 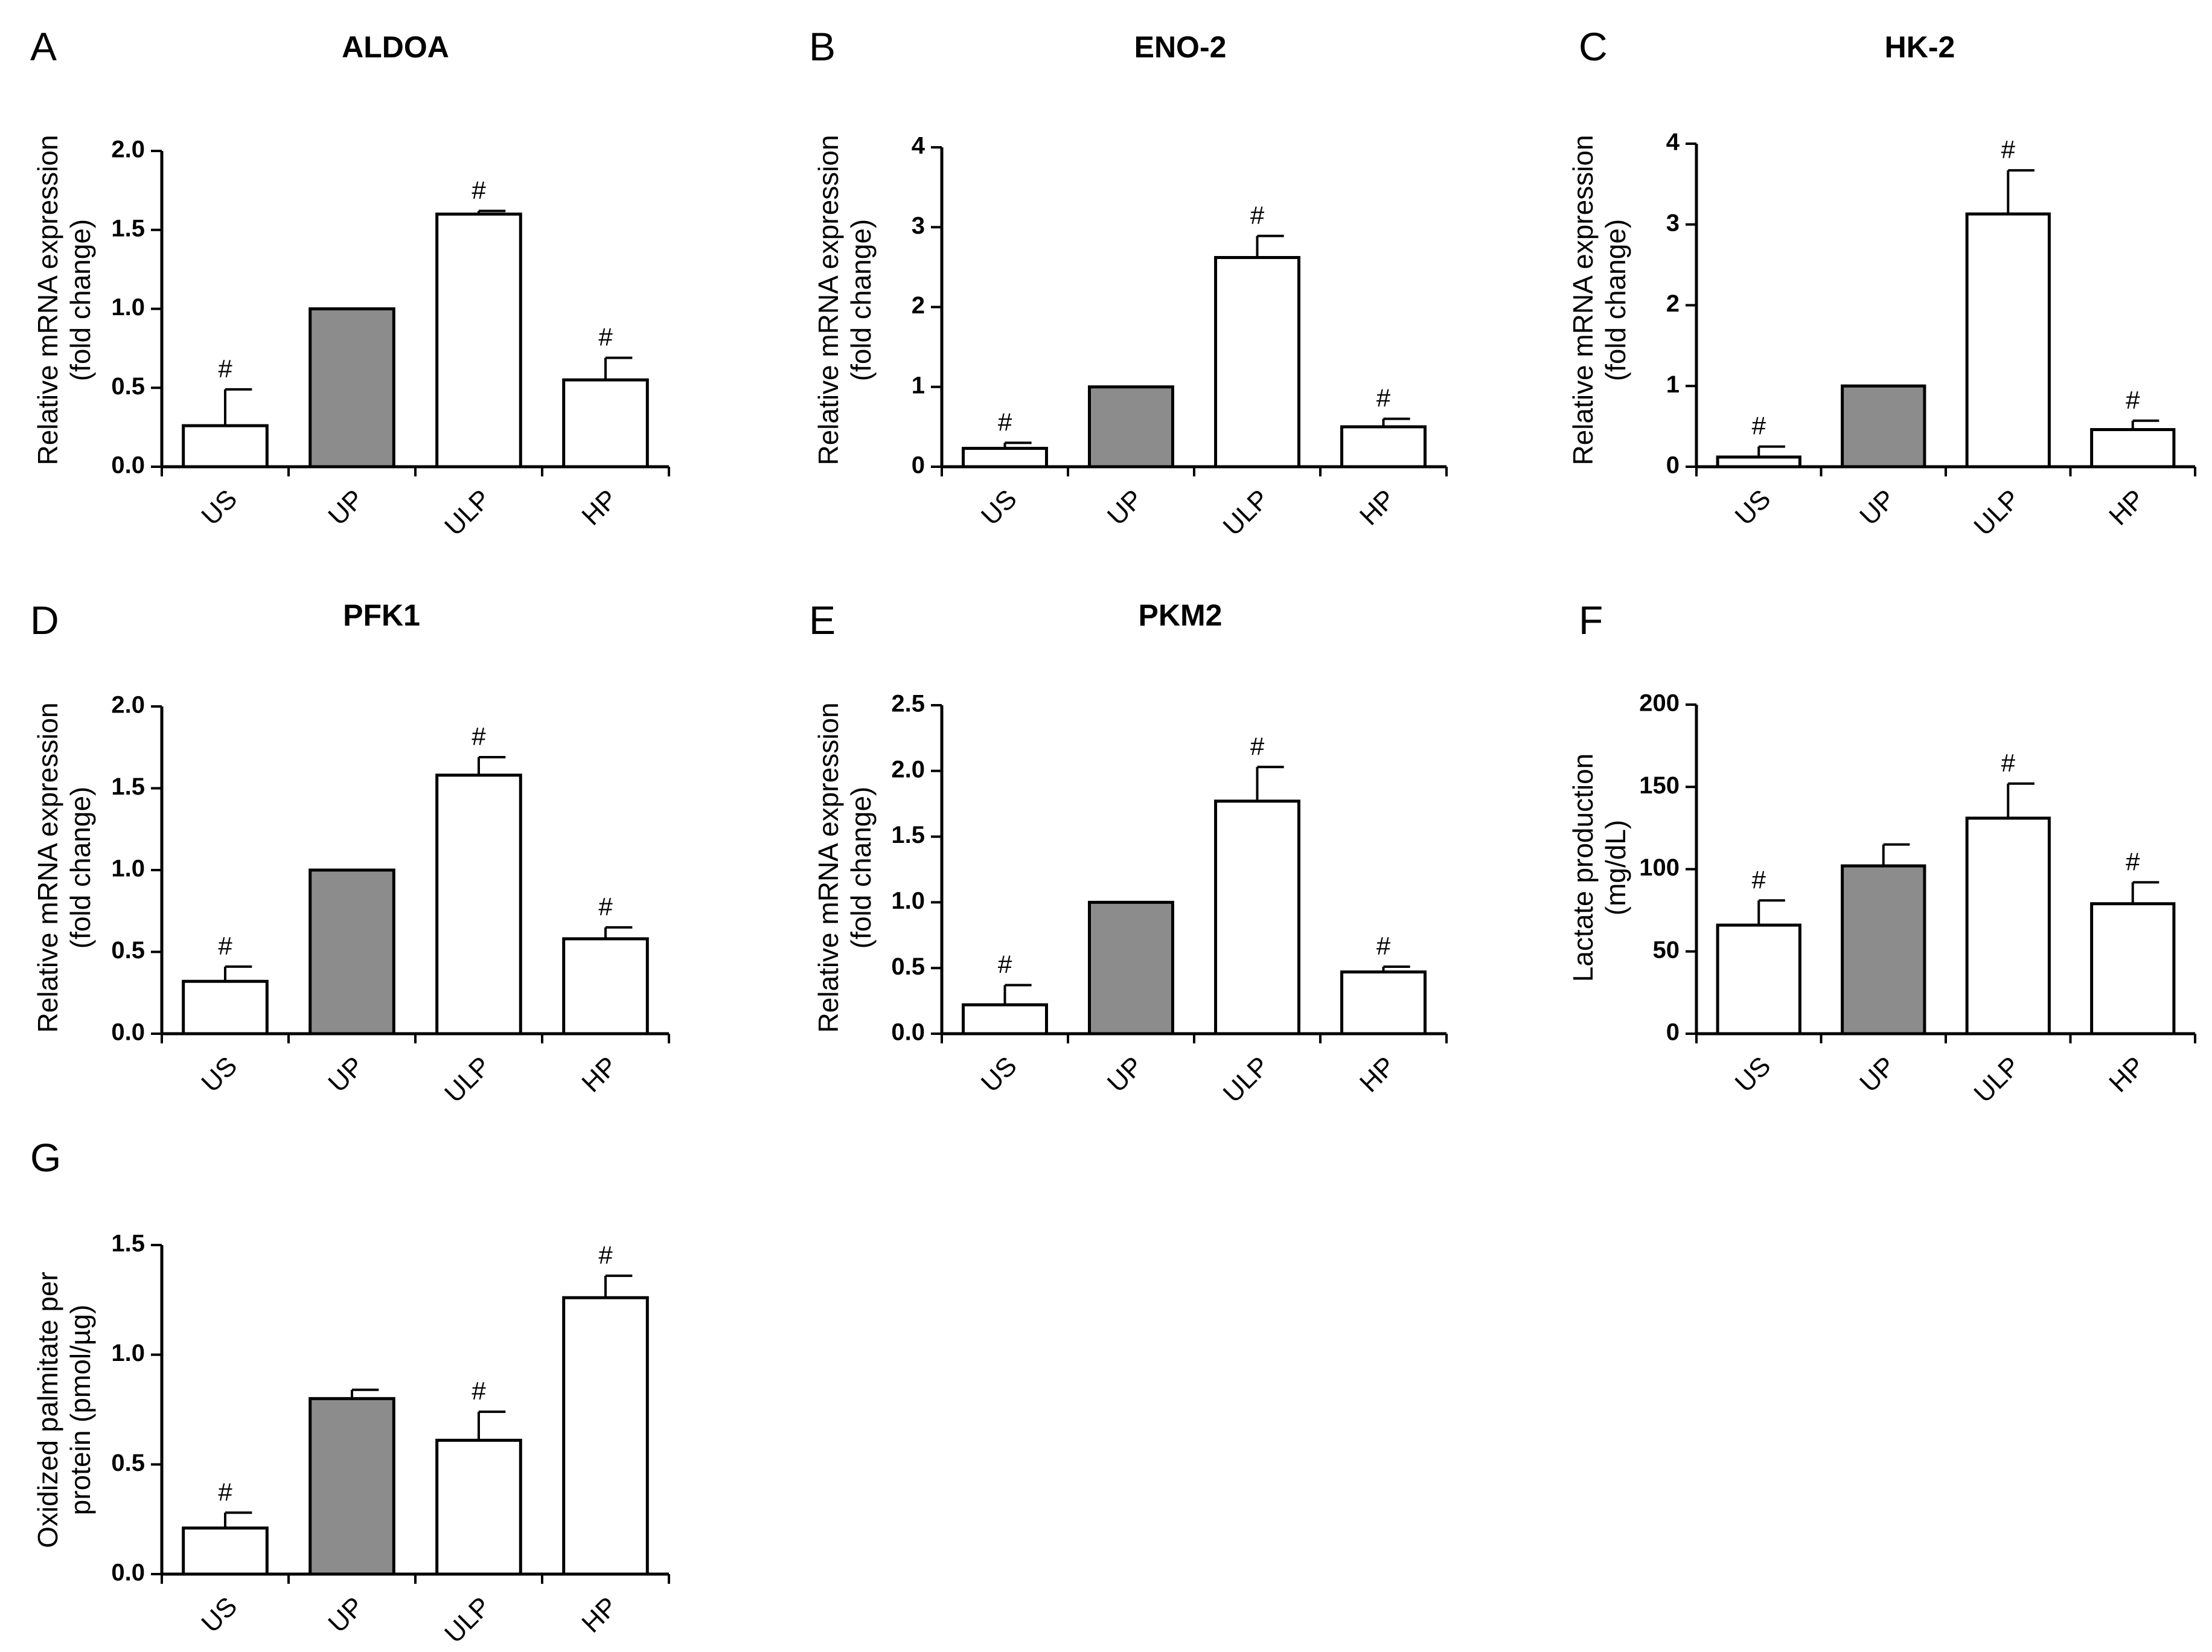 I want to click on y-axis-title-line: (fold change), so click(x=861, y=868).